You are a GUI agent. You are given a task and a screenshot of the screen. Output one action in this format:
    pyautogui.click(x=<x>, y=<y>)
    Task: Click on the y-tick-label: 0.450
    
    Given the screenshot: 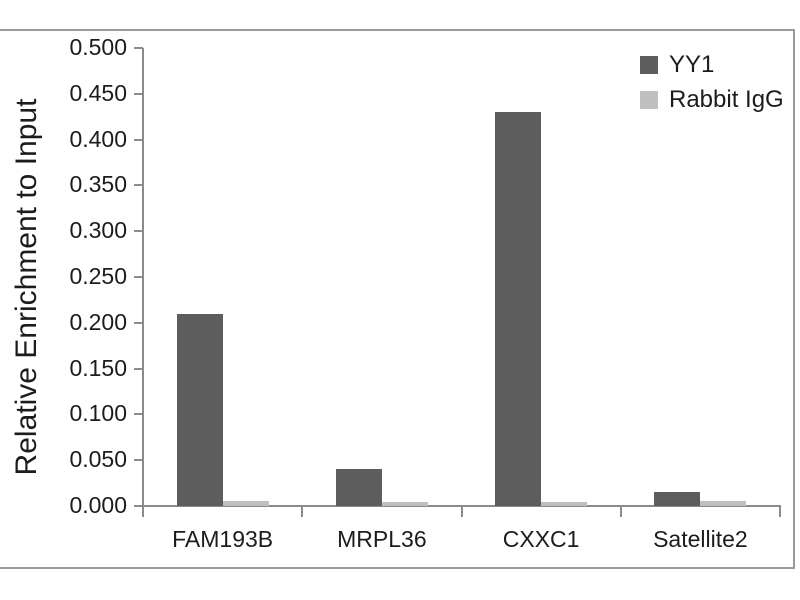 What is the action you would take?
    pyautogui.click(x=98, y=92)
    